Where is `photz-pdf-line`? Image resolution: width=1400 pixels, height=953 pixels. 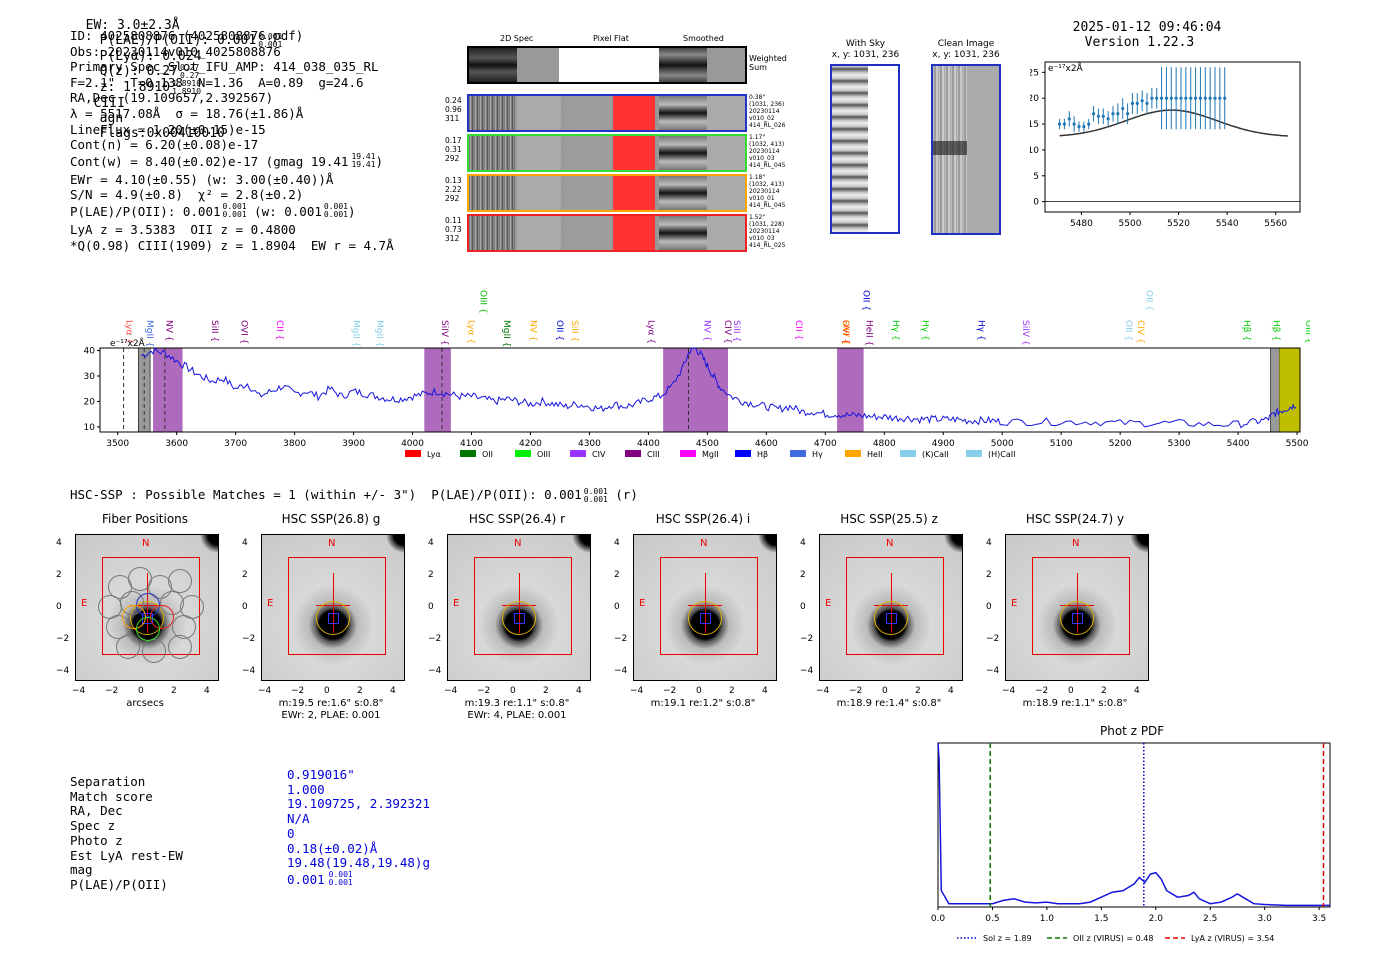 photz-pdf-line is located at coordinates (1133, 824).